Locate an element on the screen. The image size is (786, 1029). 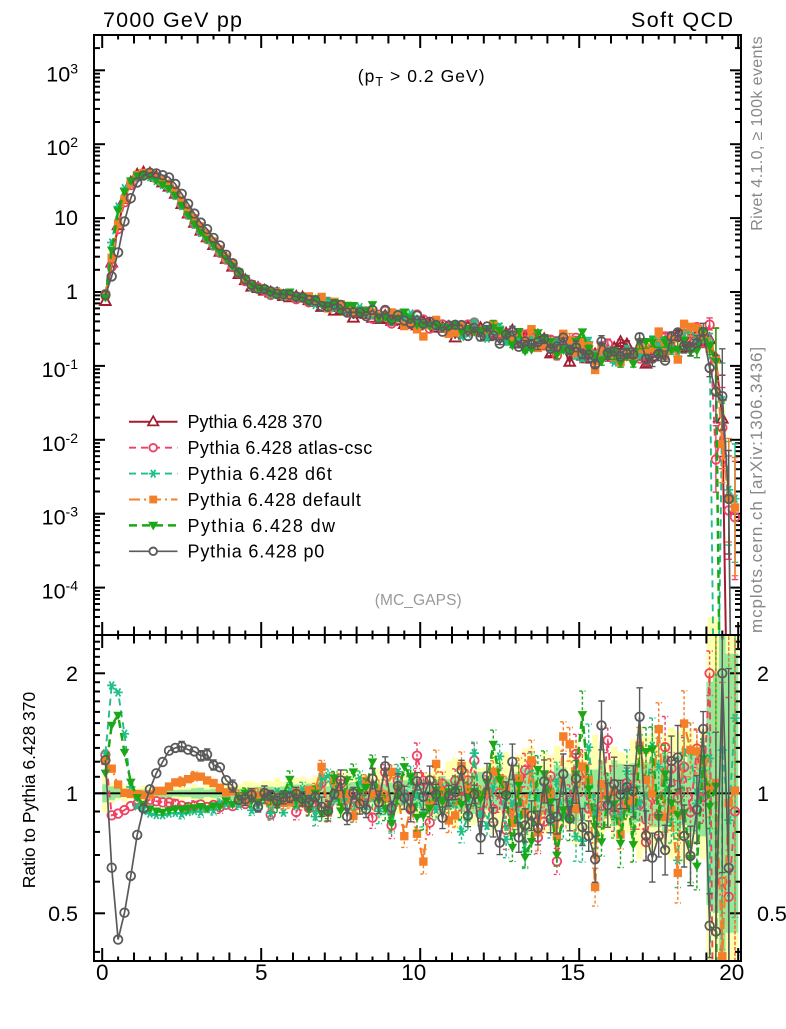
svg-text: Pythia 6.428 d6t is located at coordinates (260, 474).